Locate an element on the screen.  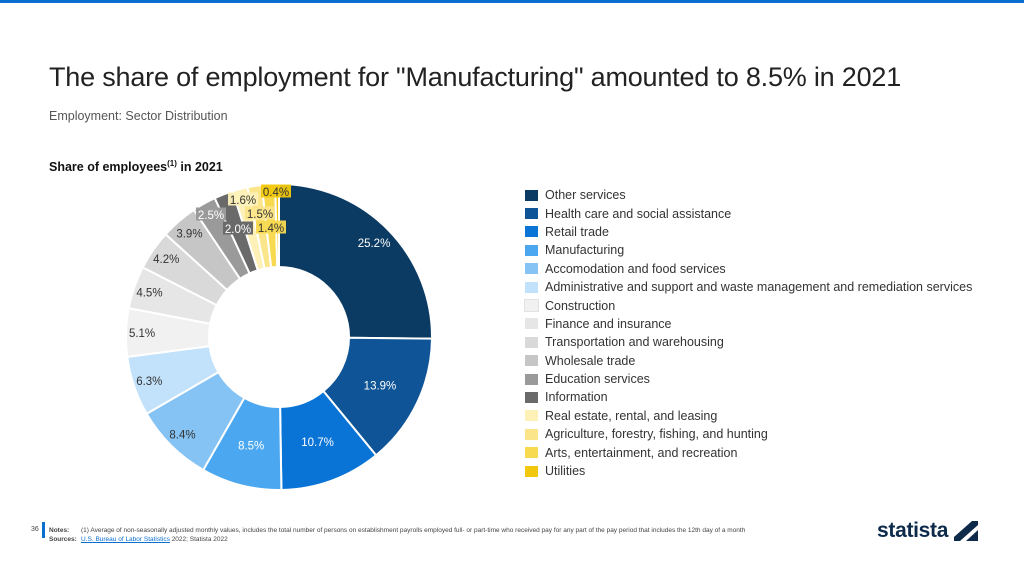
chart-heading-suffix: in 2021 is located at coordinates (199, 167).